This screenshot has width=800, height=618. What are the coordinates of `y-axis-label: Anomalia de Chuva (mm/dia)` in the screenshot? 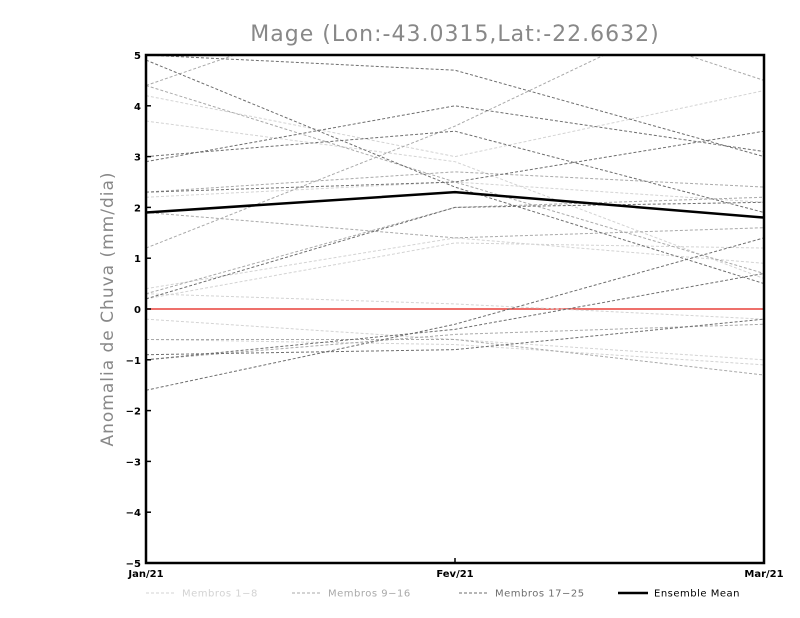 It's located at (108, 308).